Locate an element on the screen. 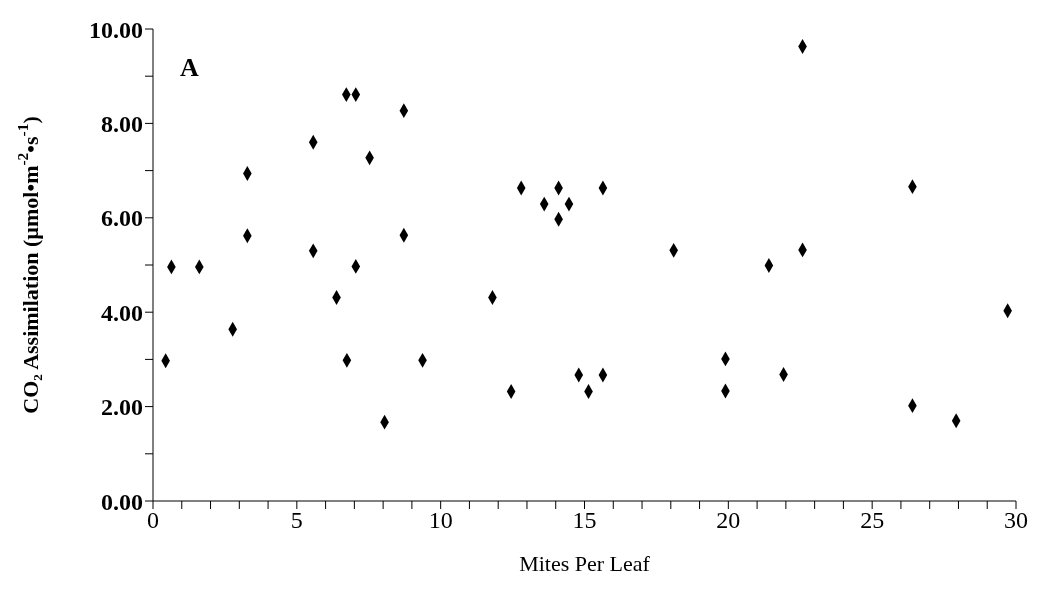  y-tick-label: 6.00 is located at coordinates (122, 218).